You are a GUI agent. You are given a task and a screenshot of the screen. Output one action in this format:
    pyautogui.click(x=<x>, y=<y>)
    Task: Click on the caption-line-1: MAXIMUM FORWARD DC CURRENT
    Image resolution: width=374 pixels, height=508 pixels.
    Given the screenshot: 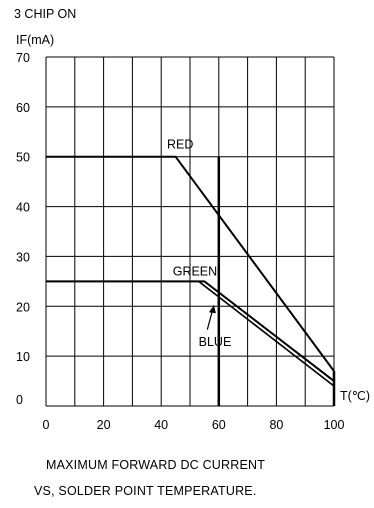 What is the action you would take?
    pyautogui.click(x=156, y=465)
    